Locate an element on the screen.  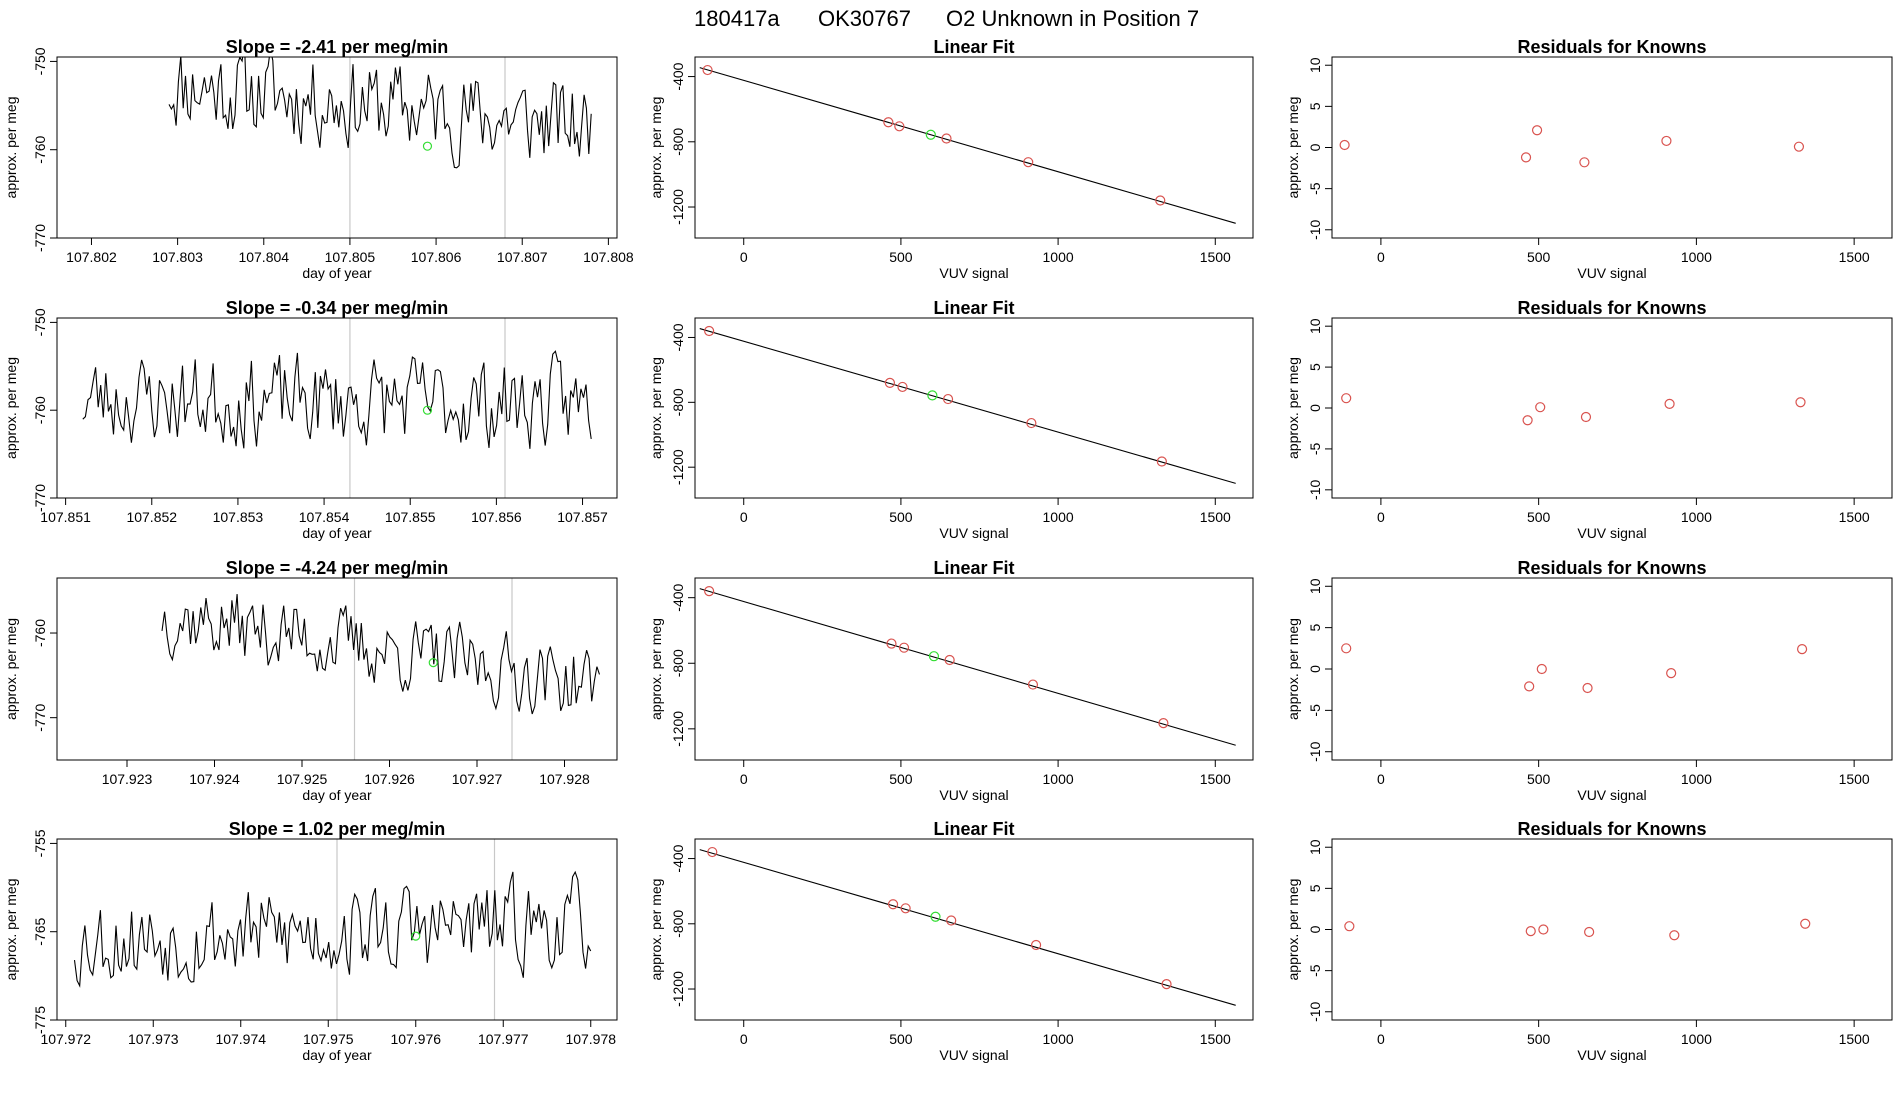
x-tick-label: 107.808 is located at coordinates (608, 257).